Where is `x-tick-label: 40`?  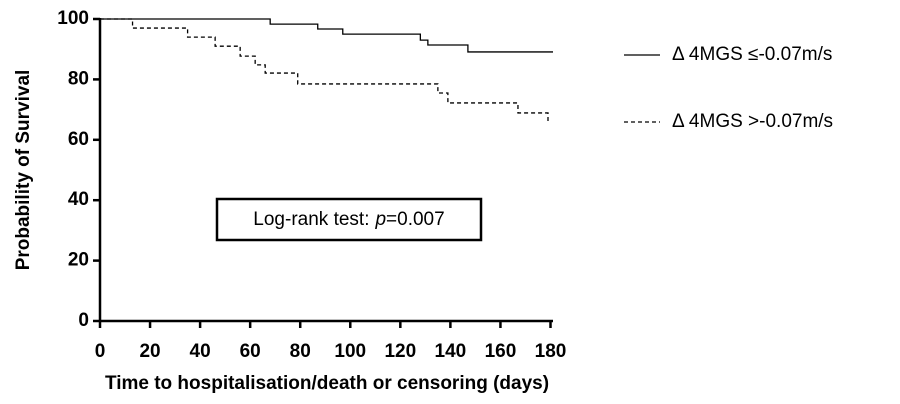
x-tick-label: 40 is located at coordinates (200, 351).